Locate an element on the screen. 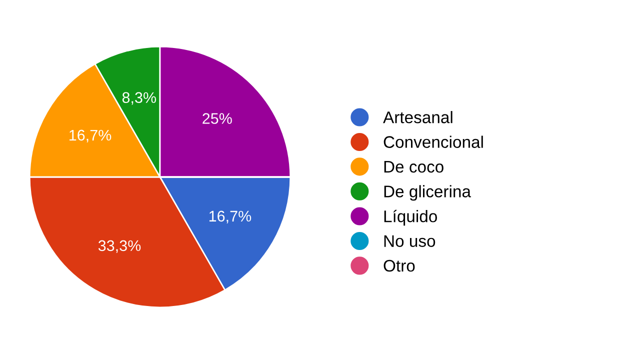 The width and height of the screenshot is (640, 360). data-label: 8,3% is located at coordinates (139, 98).